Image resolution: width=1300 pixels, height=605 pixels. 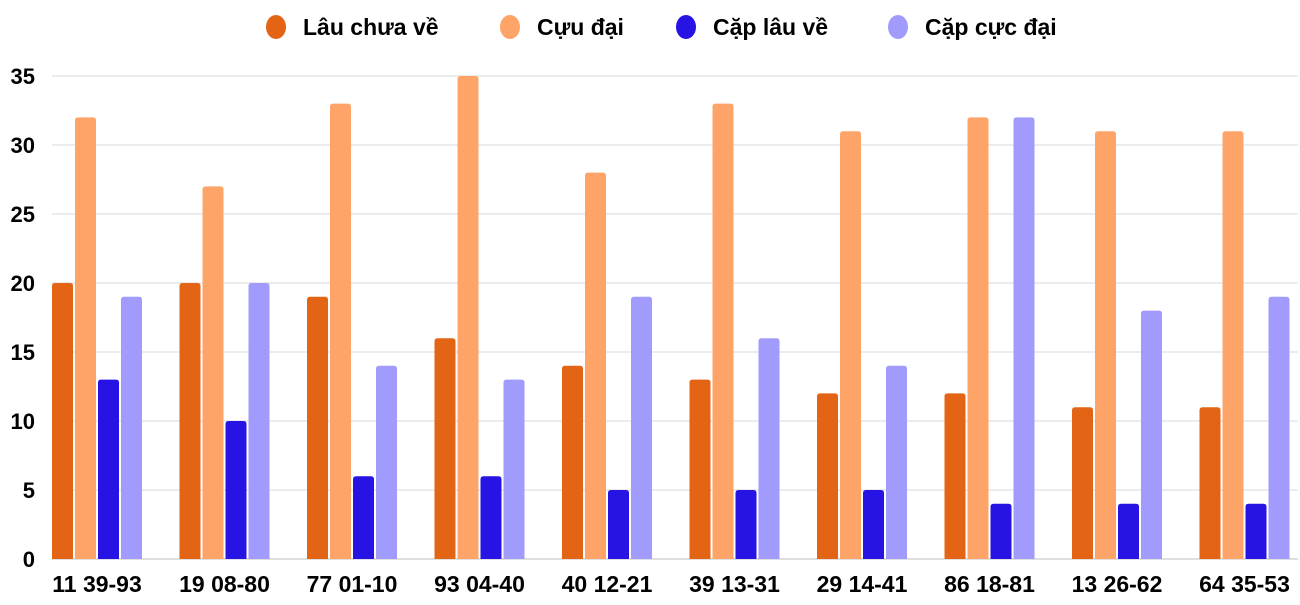 What do you see at coordinates (991, 27) in the screenshot?
I see `legend-label: Cặp cực đại` at bounding box center [991, 27].